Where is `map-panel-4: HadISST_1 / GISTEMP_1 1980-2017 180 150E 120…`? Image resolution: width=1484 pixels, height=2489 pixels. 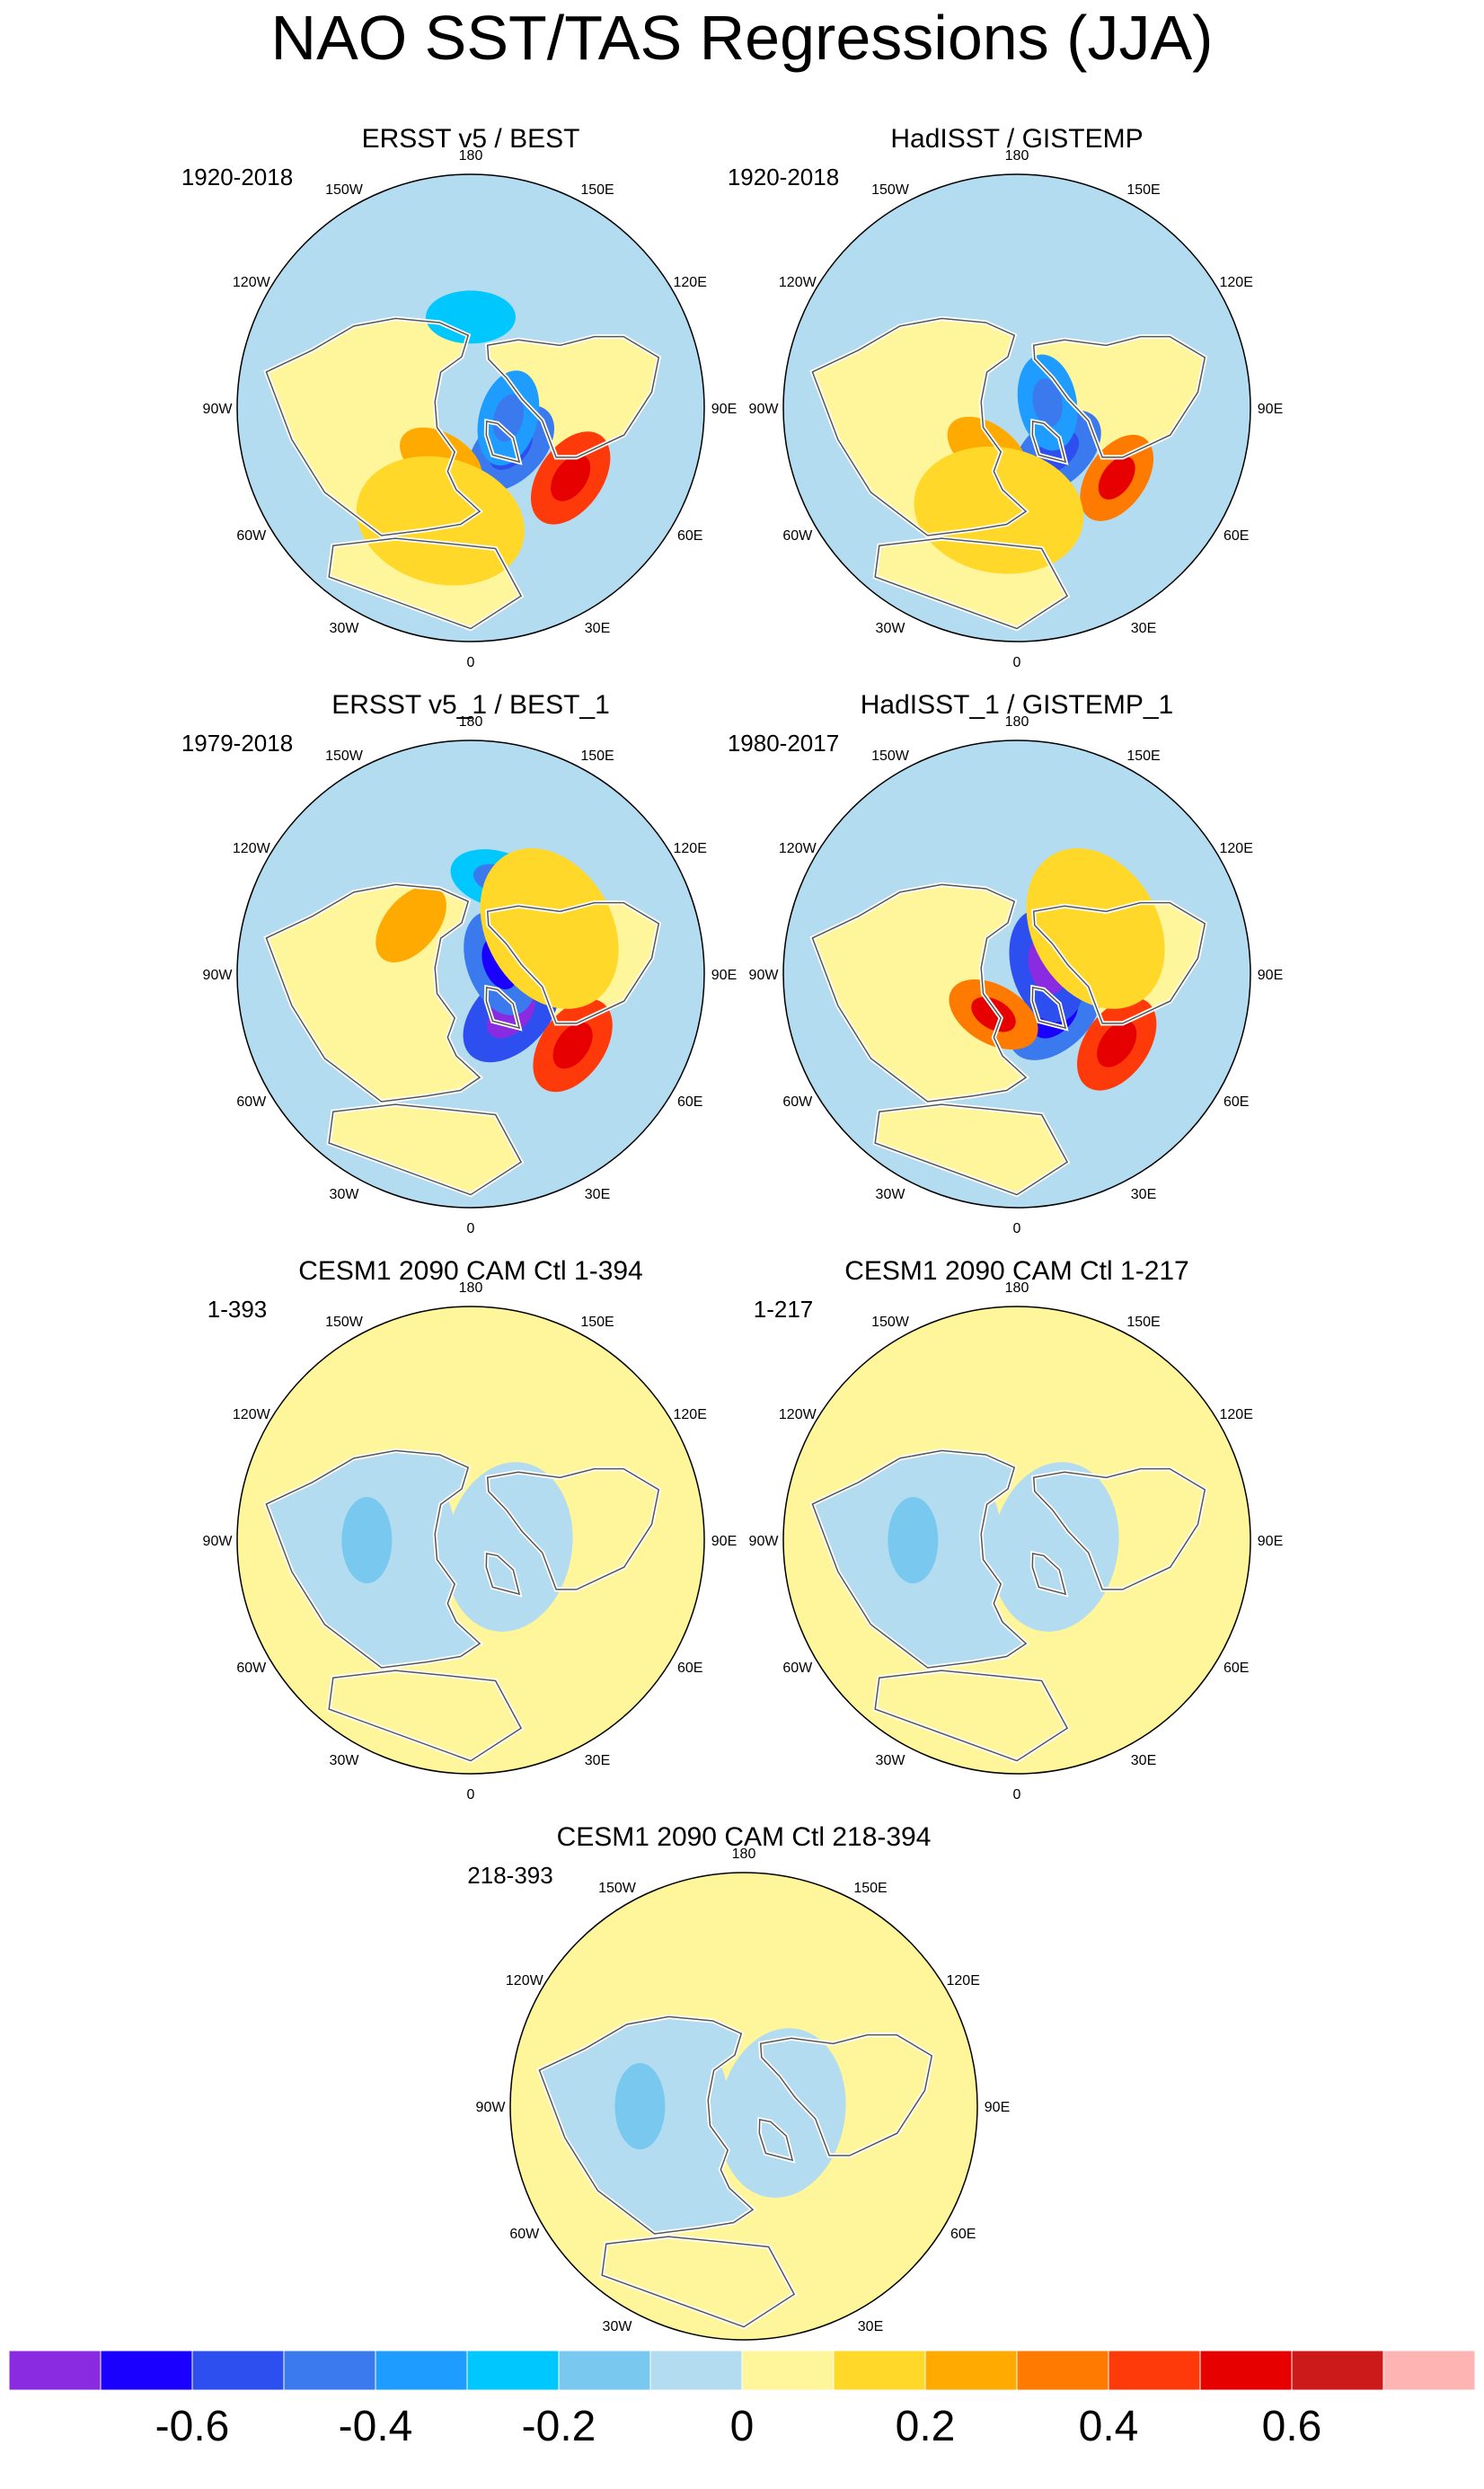
map-panel-4: HadISST_1 / GISTEMP_1 1980-2017 180 150E 120… is located at coordinates (1006, 963).